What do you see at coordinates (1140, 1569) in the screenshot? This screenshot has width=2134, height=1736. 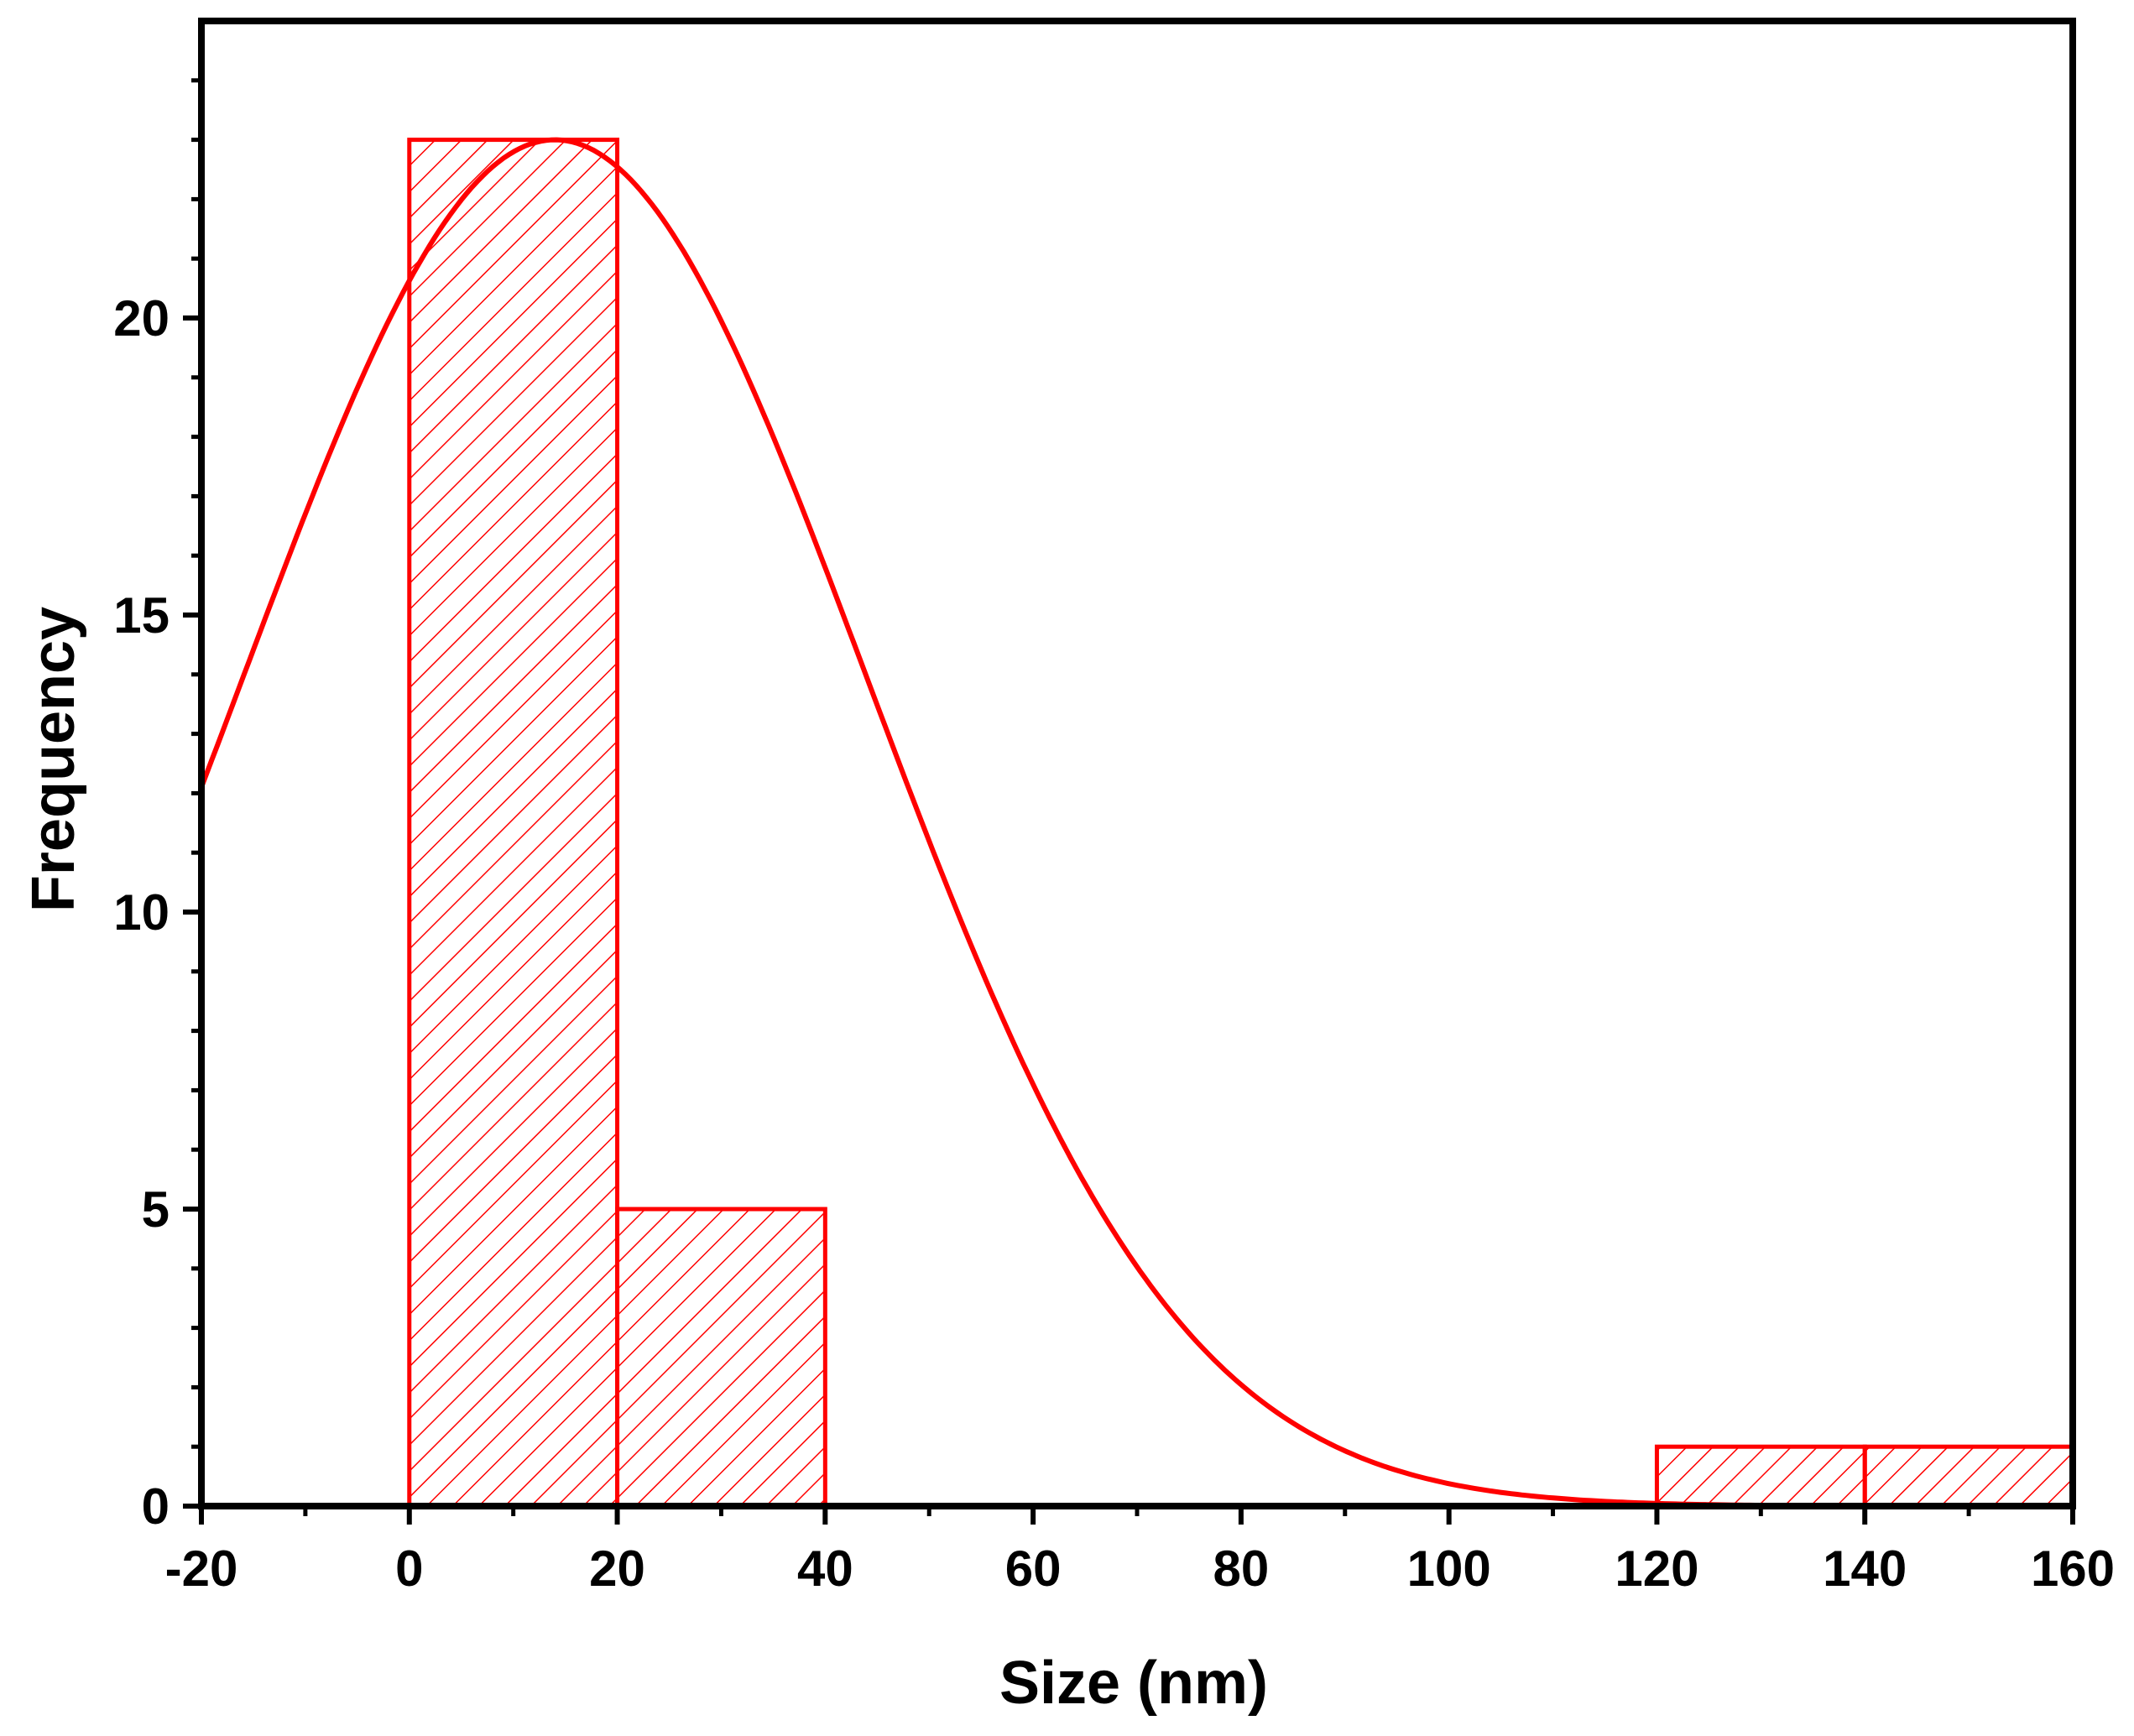 I see `x-tick-labels: -20 0 20 40 60 80 100 120 140 160` at bounding box center [1140, 1569].